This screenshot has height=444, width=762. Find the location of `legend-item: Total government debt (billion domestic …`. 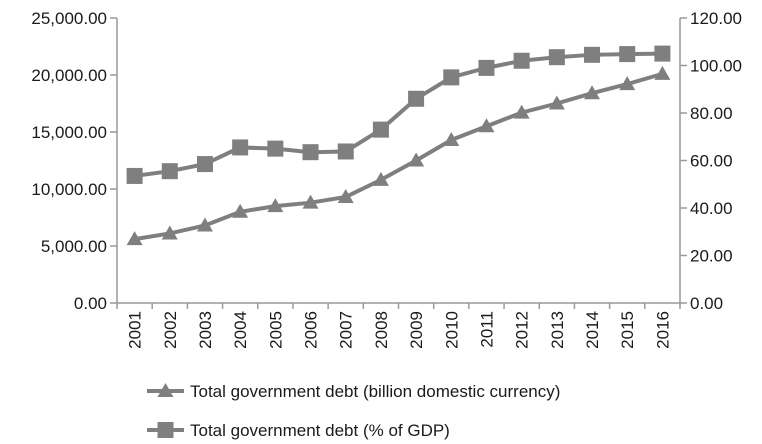

legend-item: Total government debt (billion domestic … is located at coordinates (353, 391).